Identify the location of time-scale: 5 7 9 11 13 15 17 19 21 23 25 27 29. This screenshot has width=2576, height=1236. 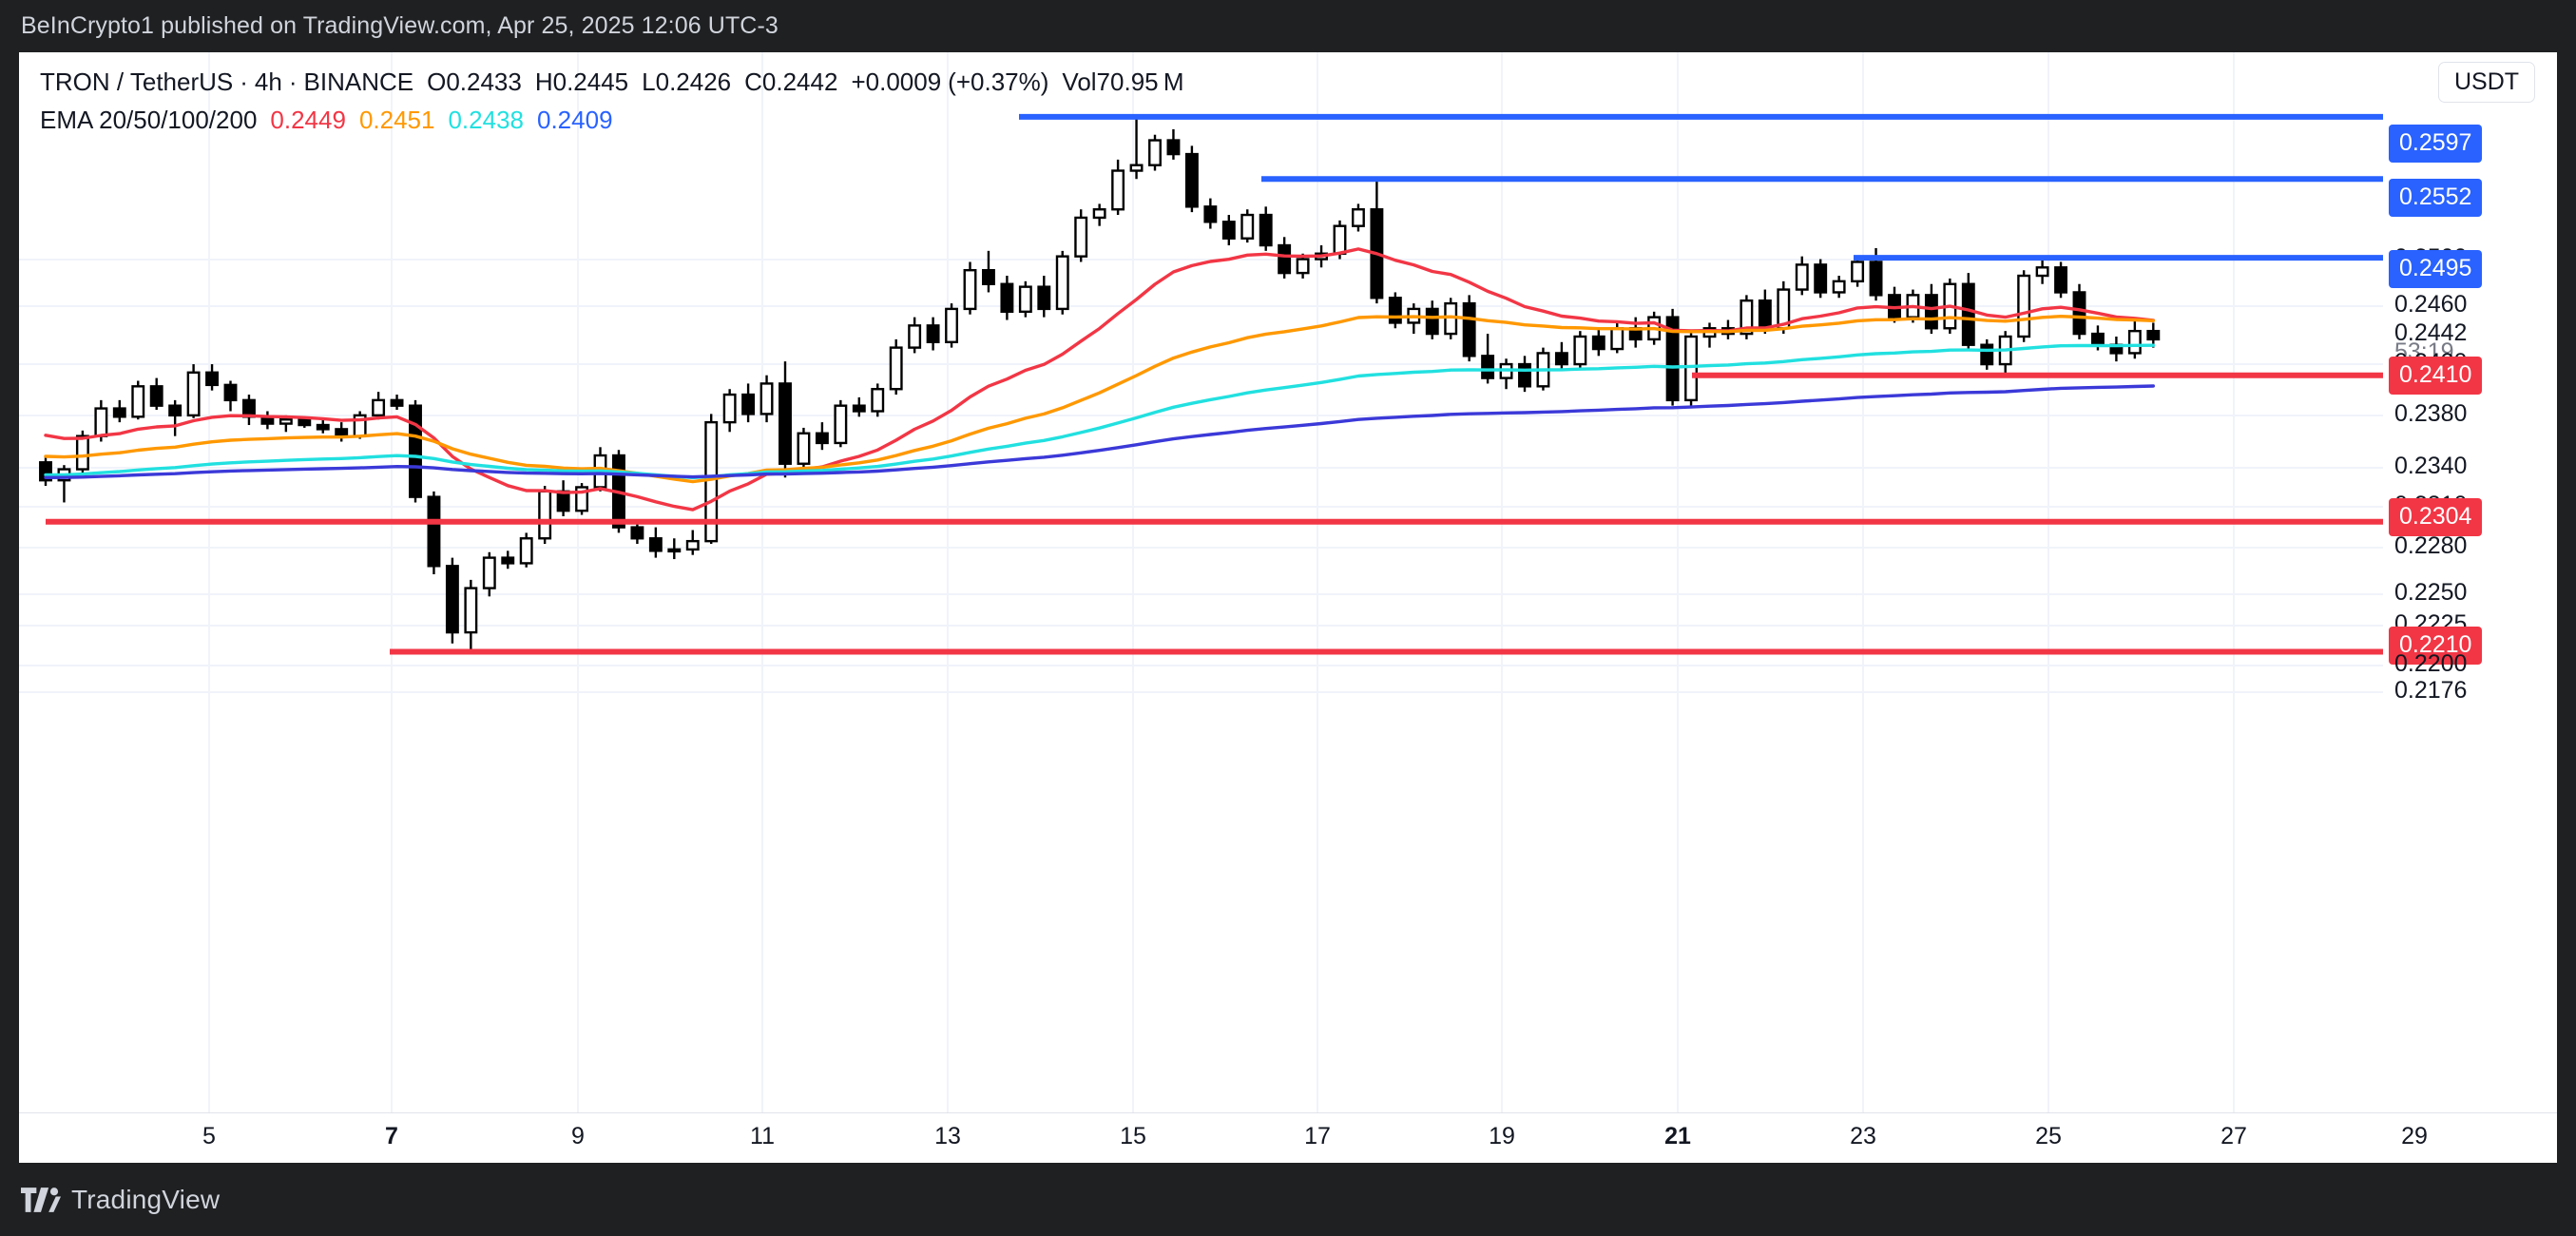
(1288, 1138).